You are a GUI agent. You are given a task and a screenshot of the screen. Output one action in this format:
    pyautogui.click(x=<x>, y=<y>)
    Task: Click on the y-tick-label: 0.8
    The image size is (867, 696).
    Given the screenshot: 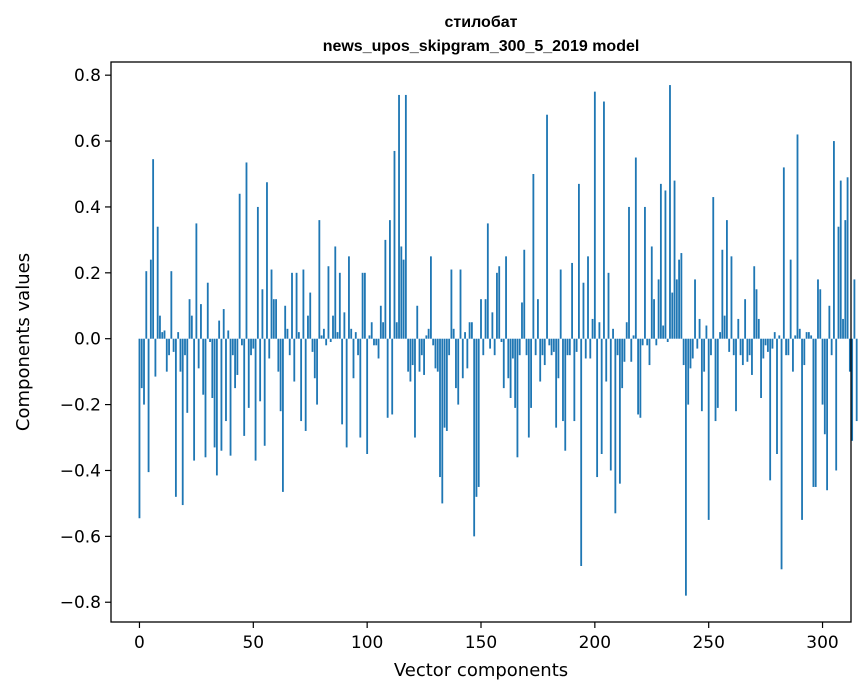 What is the action you would take?
    pyautogui.click(x=87, y=76)
    